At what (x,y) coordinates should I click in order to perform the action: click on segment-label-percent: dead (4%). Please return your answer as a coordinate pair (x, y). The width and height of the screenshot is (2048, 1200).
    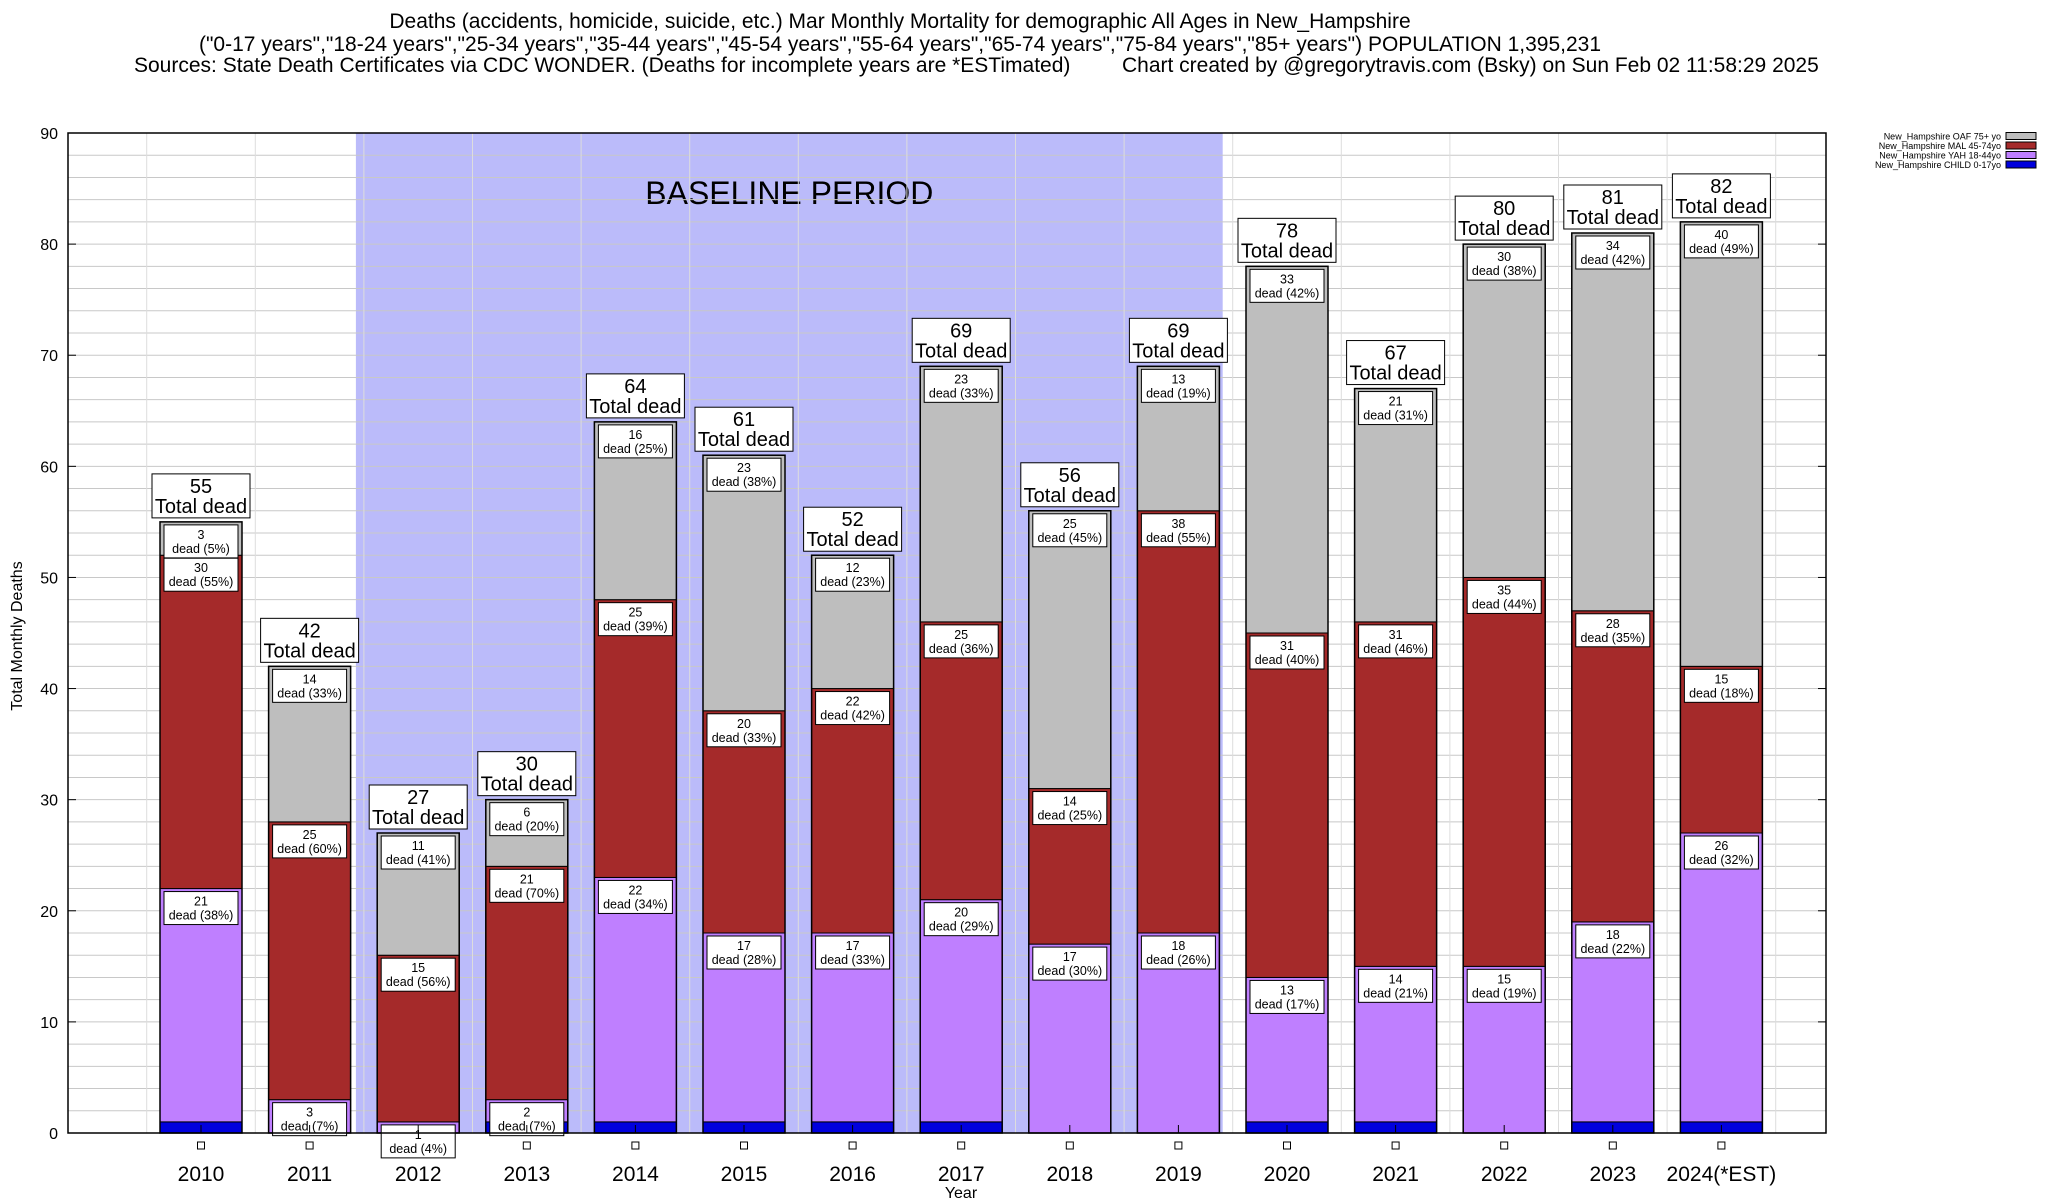
    Looking at the image, I should click on (418, 1149).